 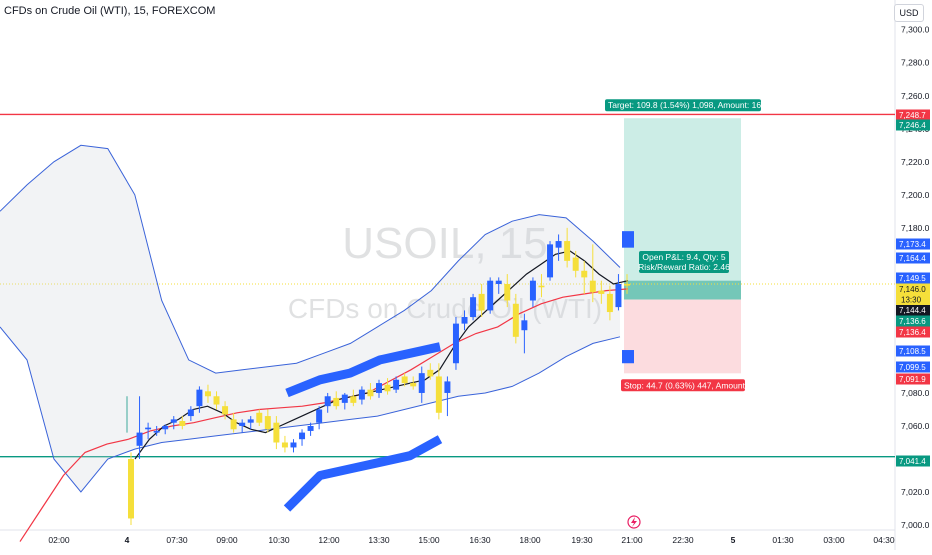 I want to click on lower-ribbon, so click(x=363, y=473).